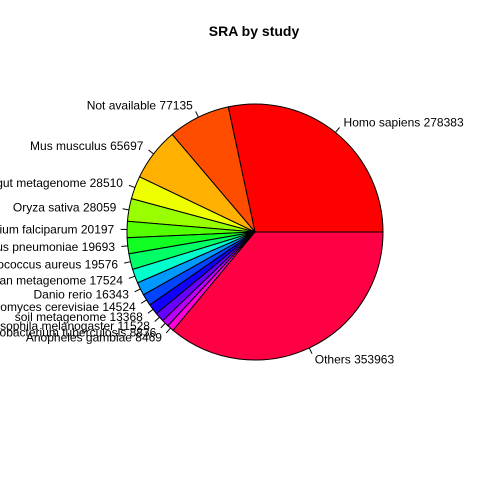 This screenshot has height=480, width=480. What do you see at coordinates (132, 277) in the screenshot?
I see `leader-line-human-metagenome` at bounding box center [132, 277].